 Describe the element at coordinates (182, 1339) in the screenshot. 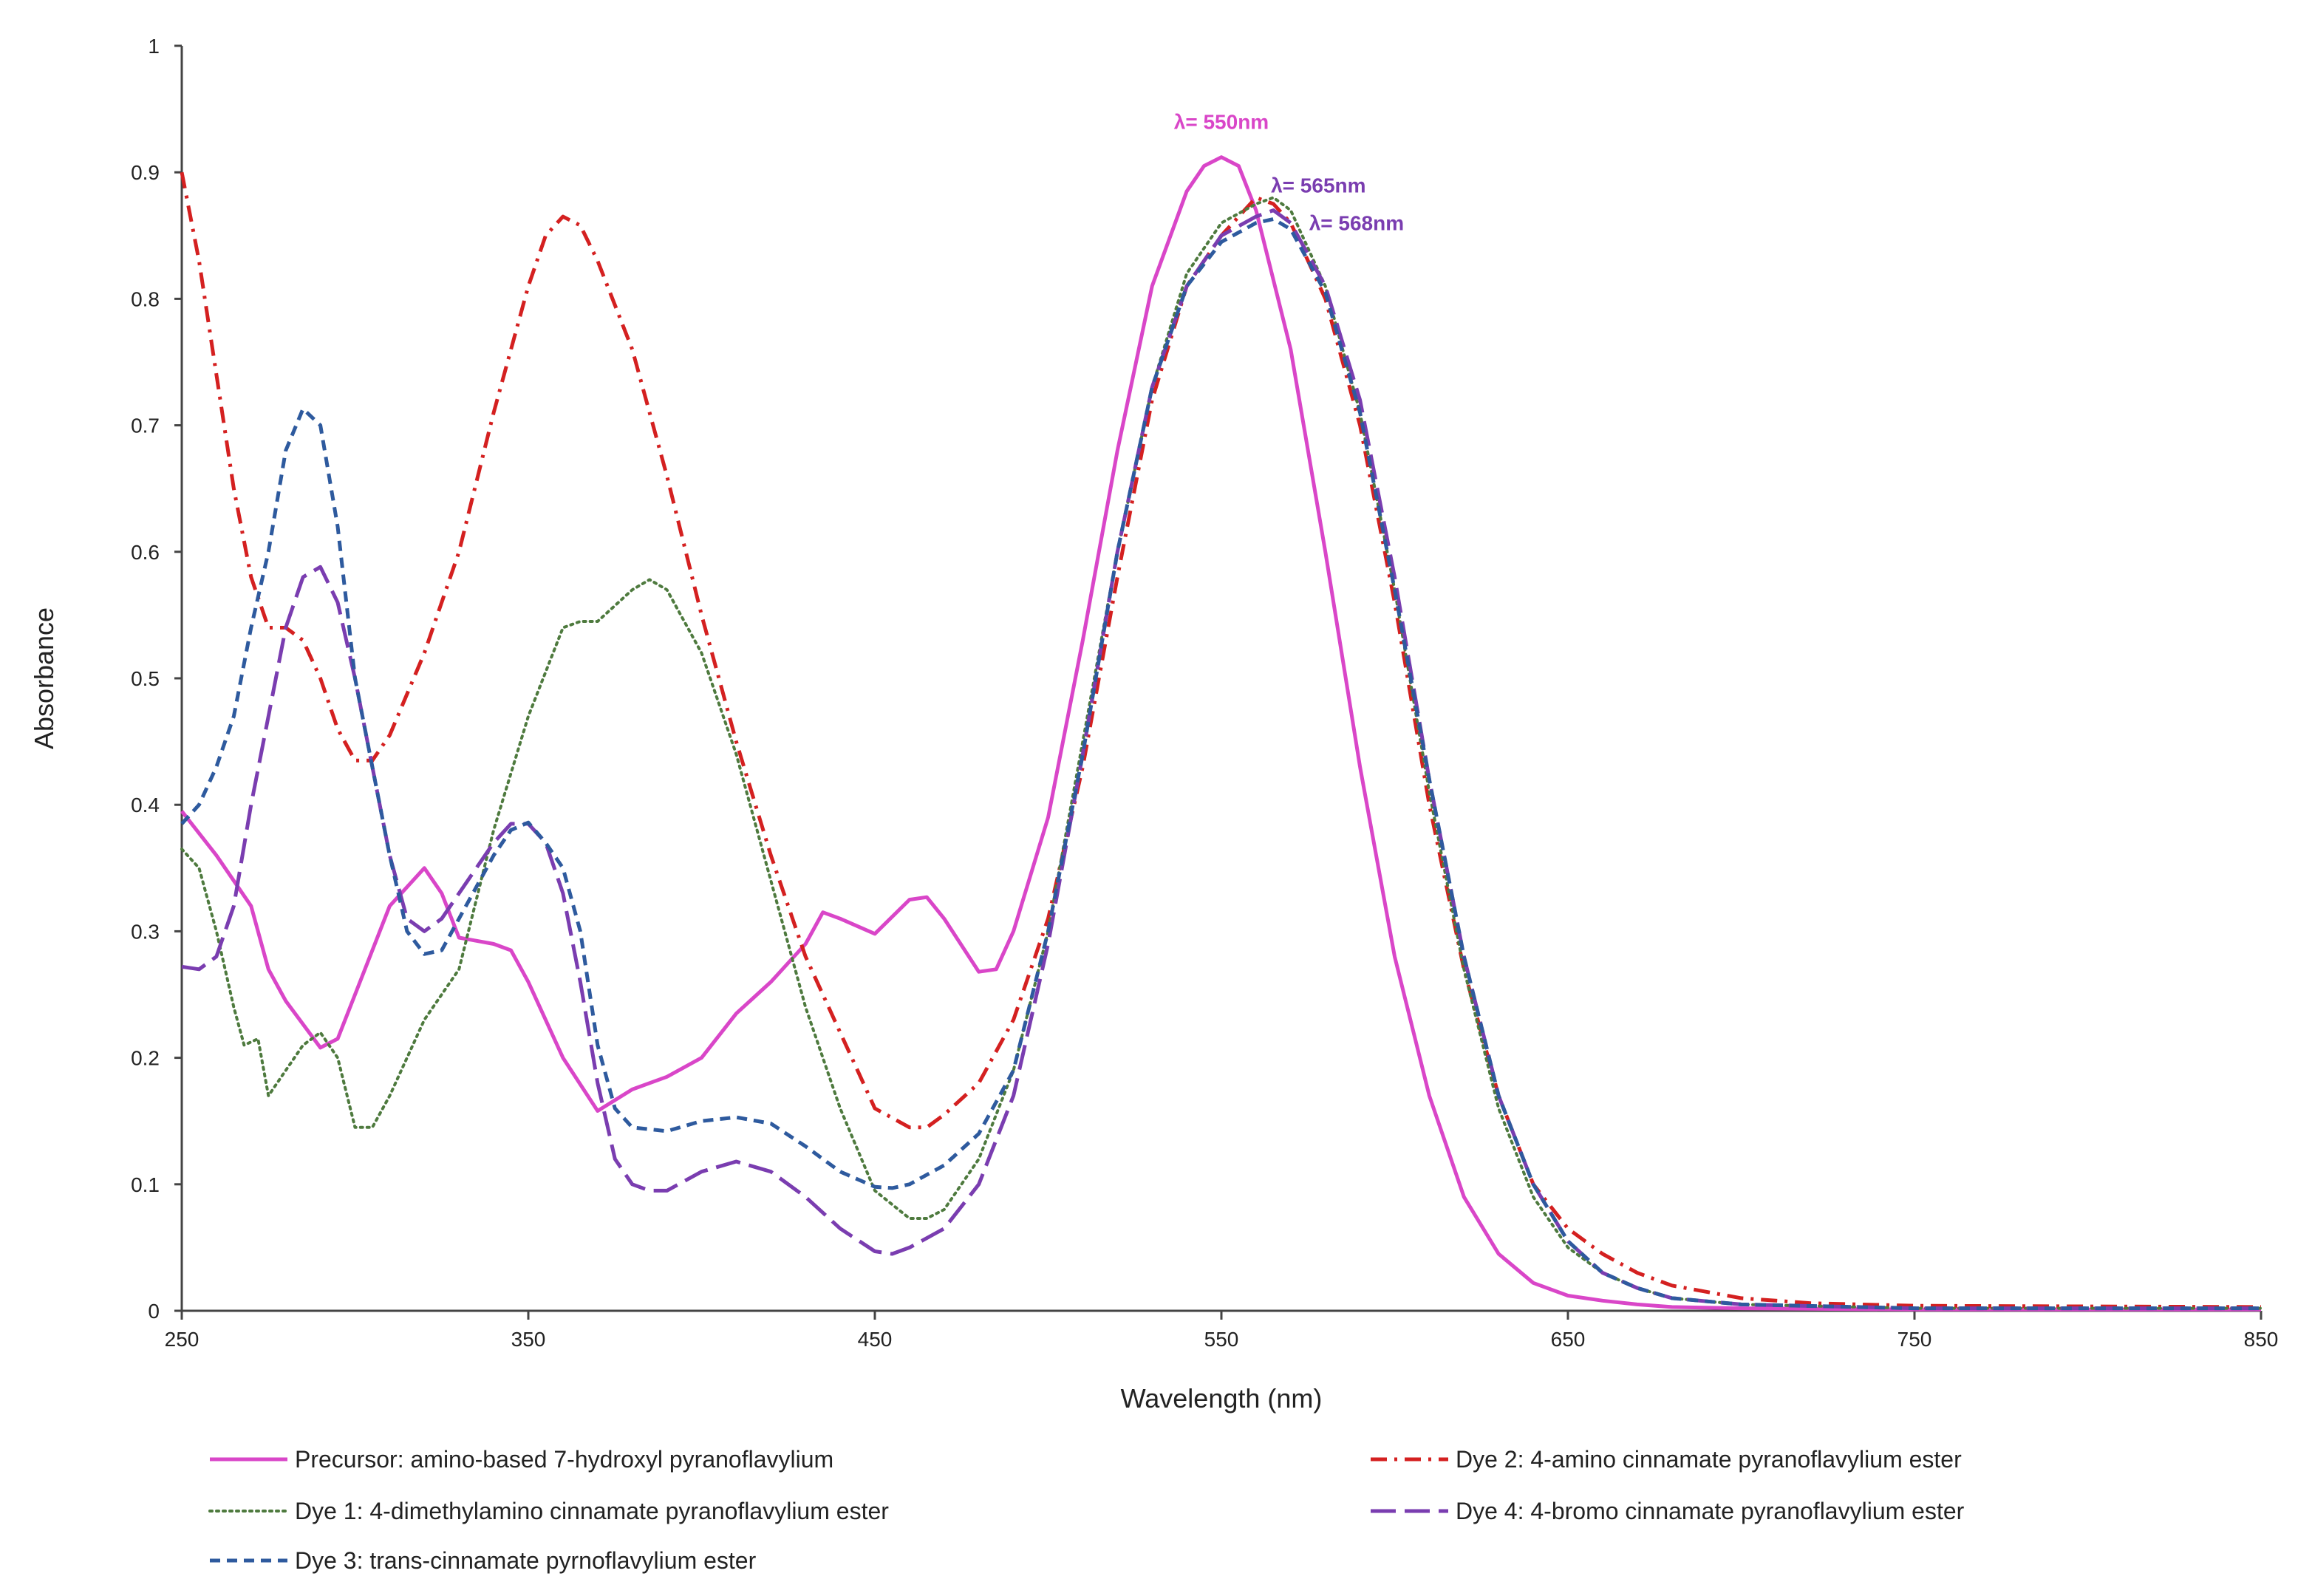

I see `x-tick-label: 250` at that location.